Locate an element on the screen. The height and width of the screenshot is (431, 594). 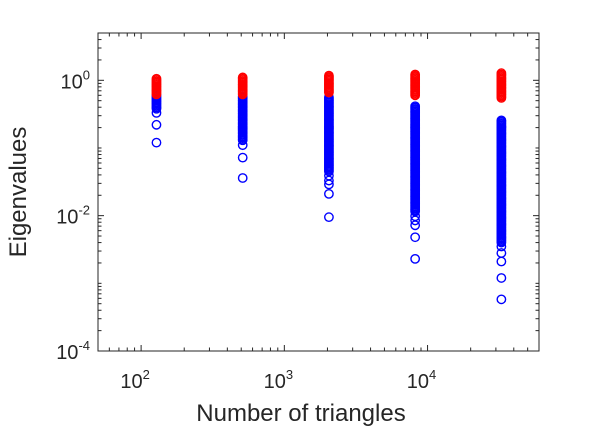
y-axis-label: Eigenvalues is located at coordinates (18, 192).